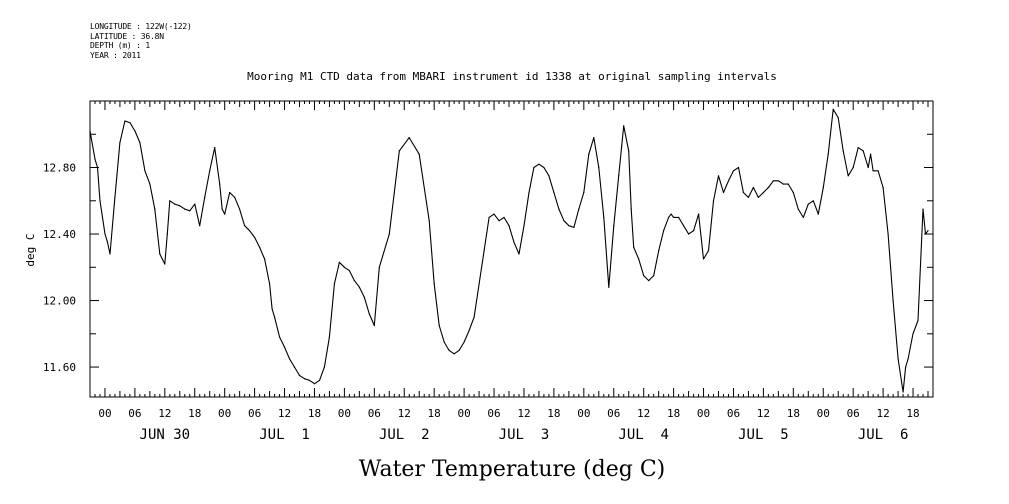 Image resolution: width=1009 pixels, height=504 pixels. I want to click on depth-label: DEPTH (m) : 1, so click(120, 45).